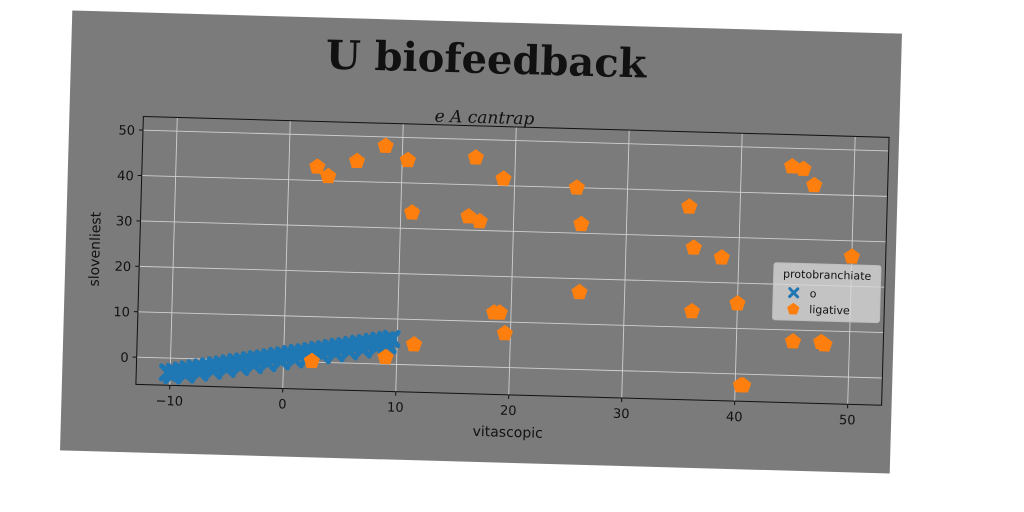 Image resolution: width=1024 pixels, height=512 pixels. Describe the element at coordinates (793, 308) in the screenshot. I see `pentagon-marker-icon` at that location.